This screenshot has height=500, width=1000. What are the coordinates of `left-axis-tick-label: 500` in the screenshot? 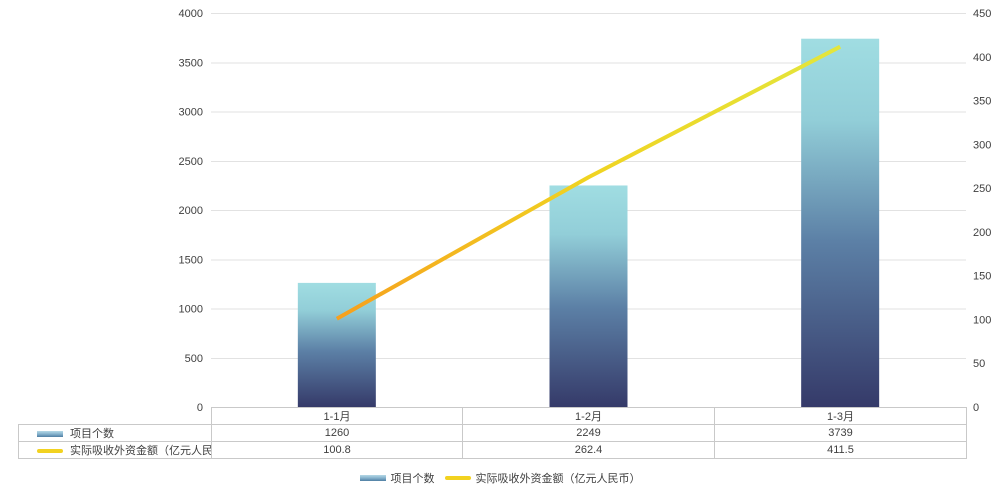 It's located at (194, 359).